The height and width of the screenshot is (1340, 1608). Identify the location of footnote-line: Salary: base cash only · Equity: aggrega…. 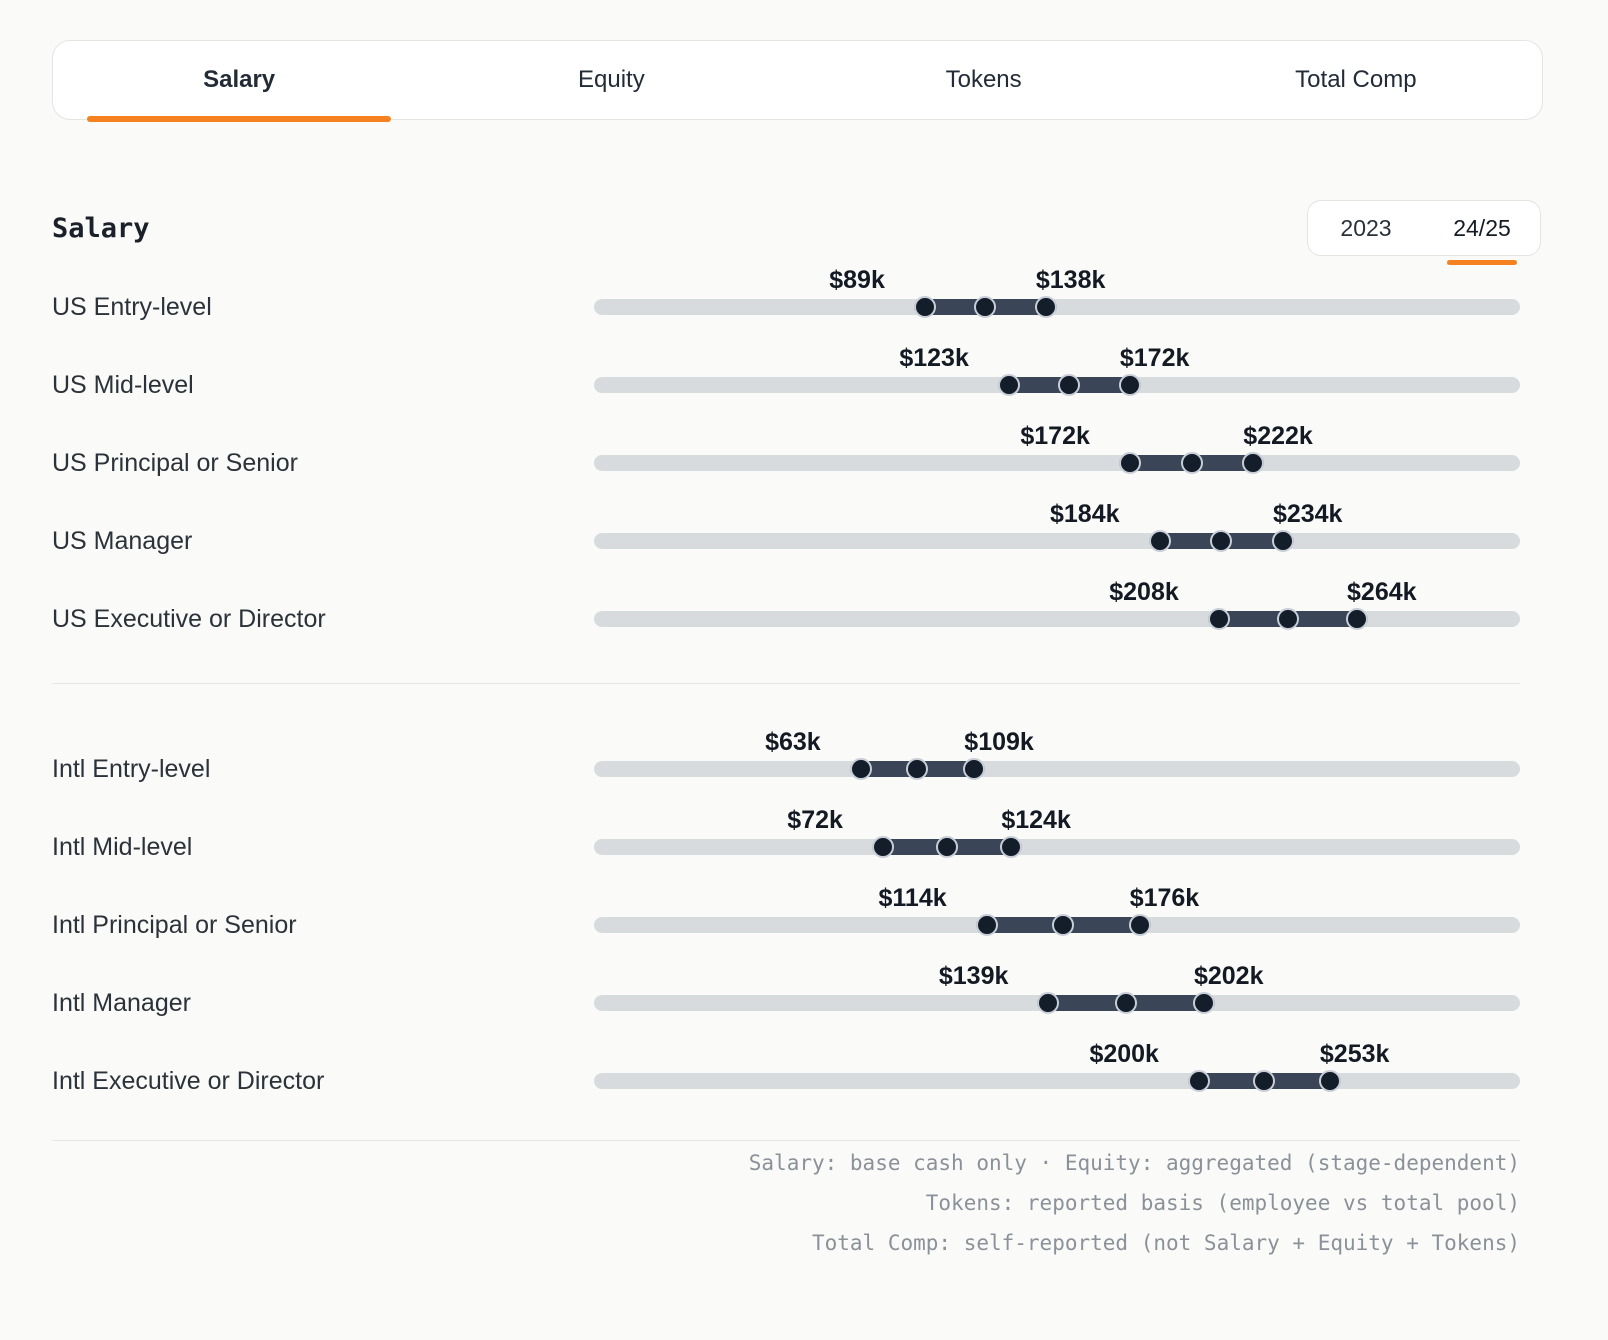
(1134, 1163).